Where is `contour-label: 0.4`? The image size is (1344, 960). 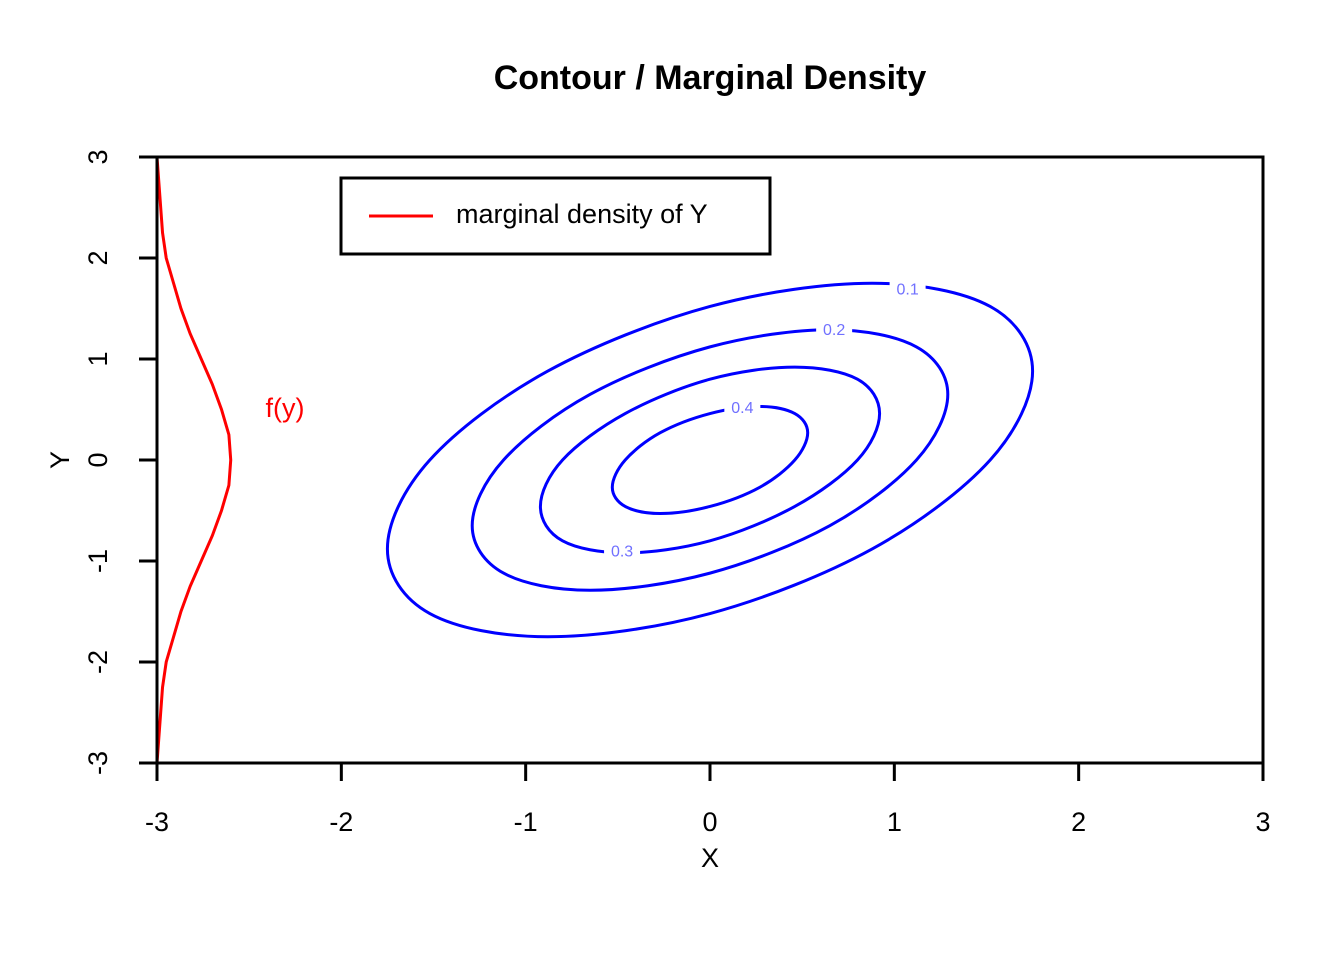 contour-label: 0.4 is located at coordinates (742, 408).